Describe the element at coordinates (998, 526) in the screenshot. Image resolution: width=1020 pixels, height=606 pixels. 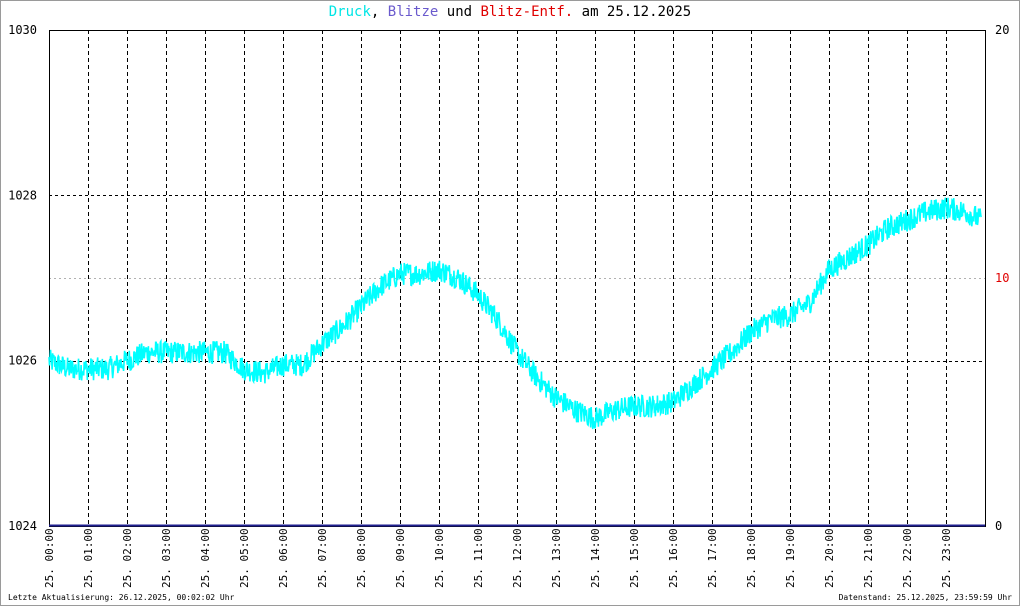
I see `y-right-tick-label: 0` at that location.